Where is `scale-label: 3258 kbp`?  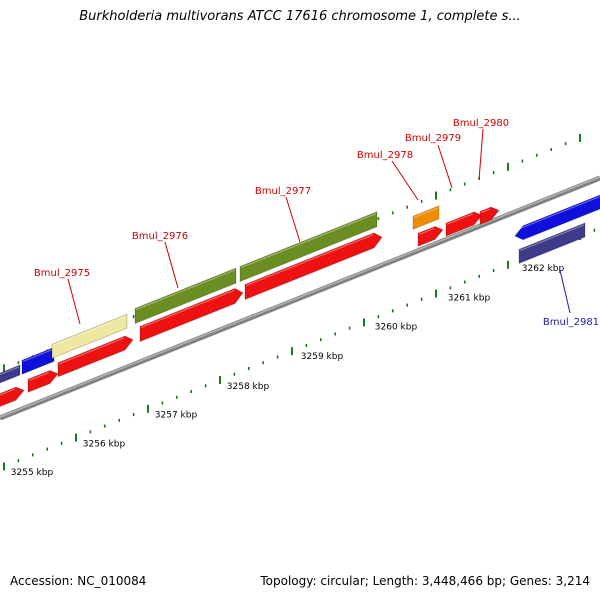
scale-label: 3258 kbp is located at coordinates (248, 387).